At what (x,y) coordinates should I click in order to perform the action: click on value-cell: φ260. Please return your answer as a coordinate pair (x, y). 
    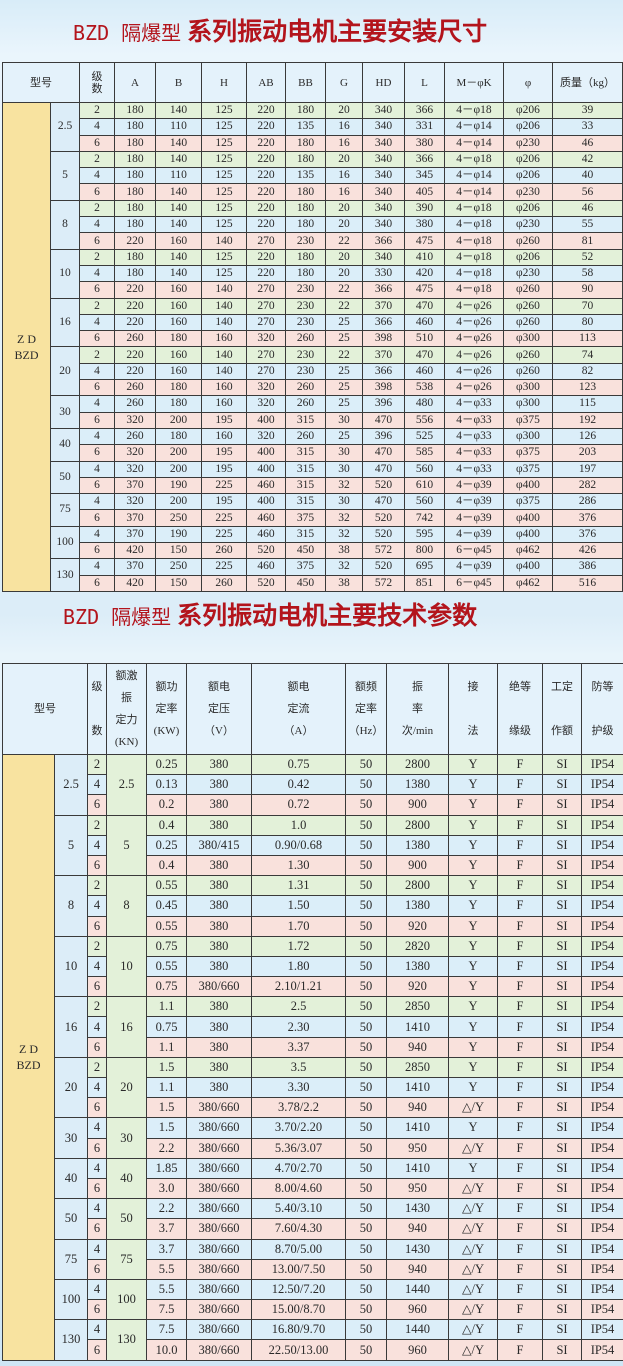
    Looking at the image, I should click on (528, 306).